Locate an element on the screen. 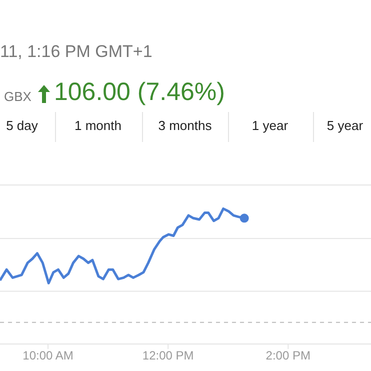  x-tick-label: 10:00 AM is located at coordinates (48, 355).